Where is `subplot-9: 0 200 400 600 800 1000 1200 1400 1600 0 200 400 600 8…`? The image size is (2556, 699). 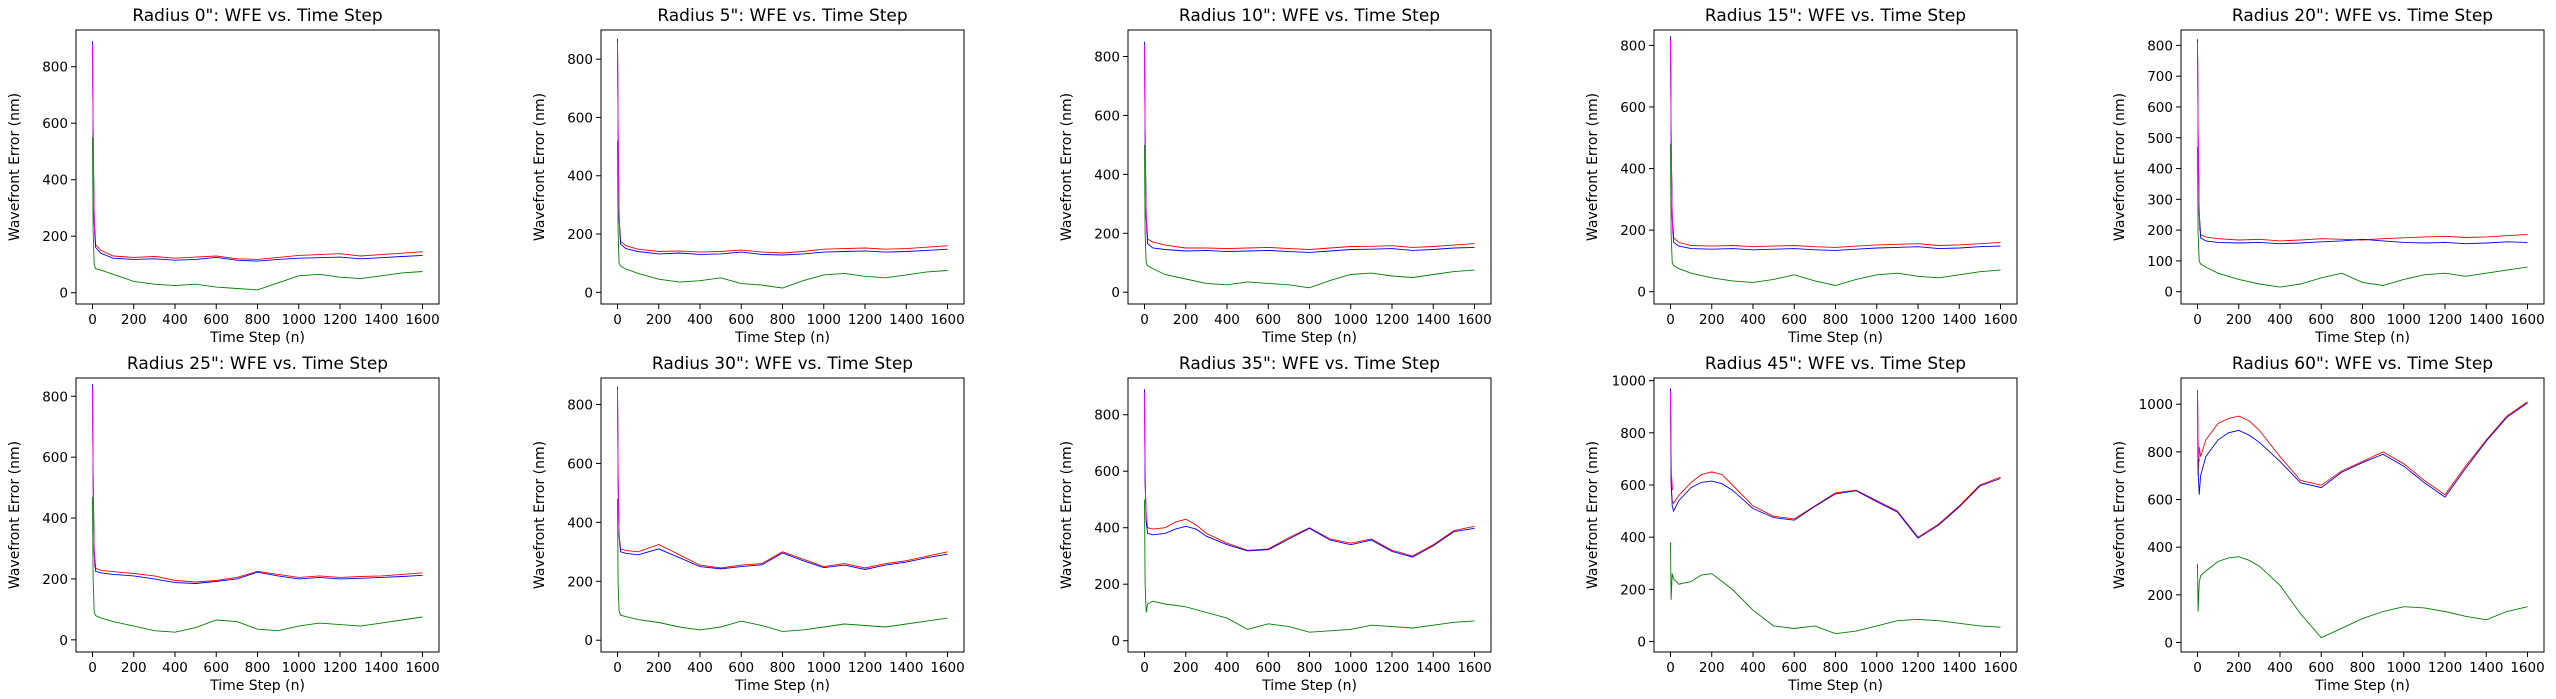 subplot-9: 0 200 400 600 800 1000 1200 1400 1600 0 200 400 600 8… is located at coordinates (1801, 524).